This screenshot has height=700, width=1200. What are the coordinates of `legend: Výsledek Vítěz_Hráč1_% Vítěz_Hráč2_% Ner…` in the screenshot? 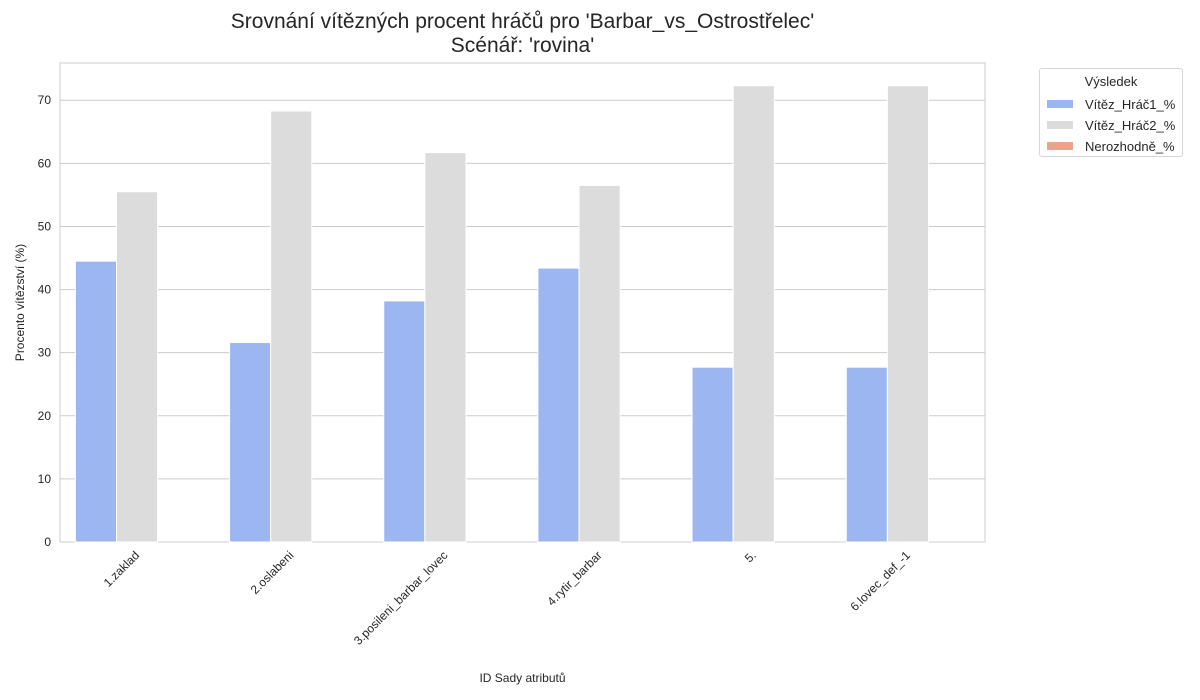 It's located at (1111, 112).